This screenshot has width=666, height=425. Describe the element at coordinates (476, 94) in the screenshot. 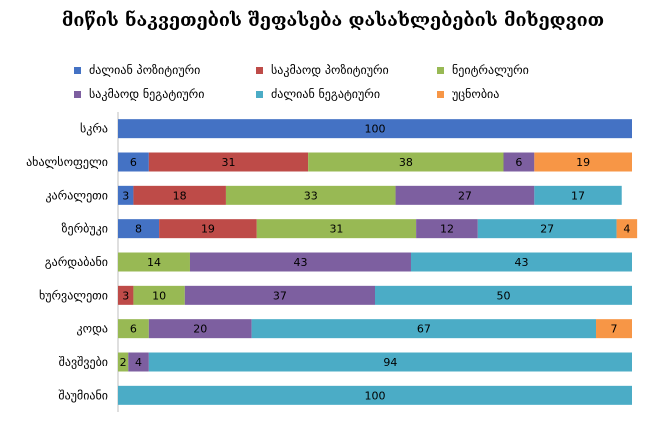

I see `legend-label: უცნობია` at that location.